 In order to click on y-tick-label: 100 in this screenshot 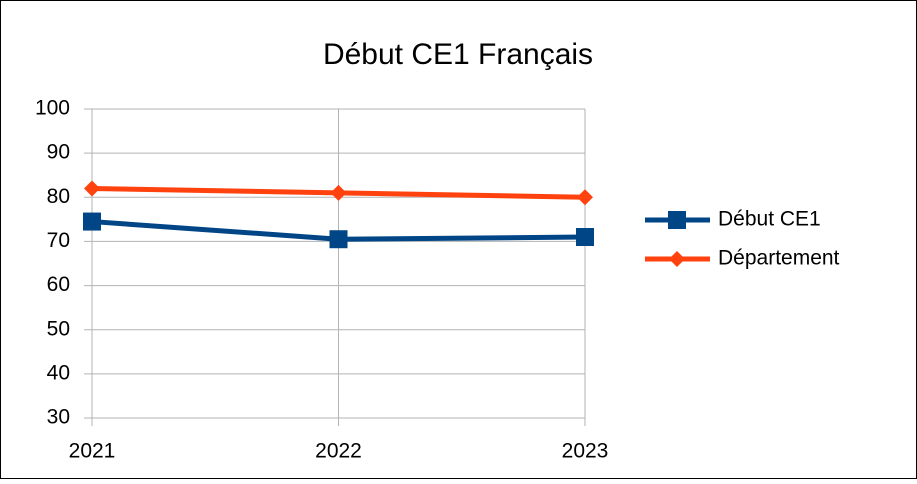, I will do `click(52, 108)`.